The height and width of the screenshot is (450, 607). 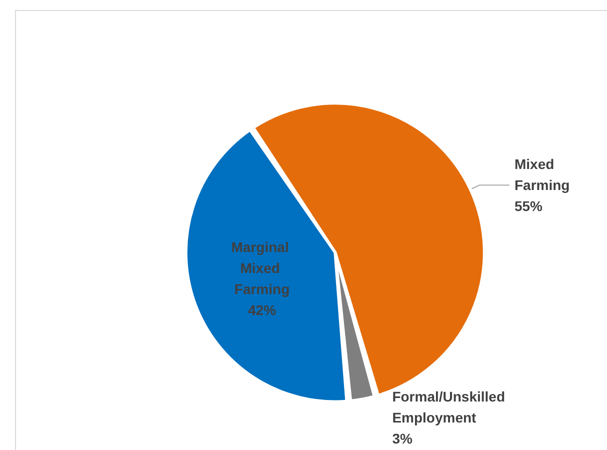 What do you see at coordinates (450, 407) in the screenshot?
I see `slice-label: Formal/Unskilled Employment` at bounding box center [450, 407].